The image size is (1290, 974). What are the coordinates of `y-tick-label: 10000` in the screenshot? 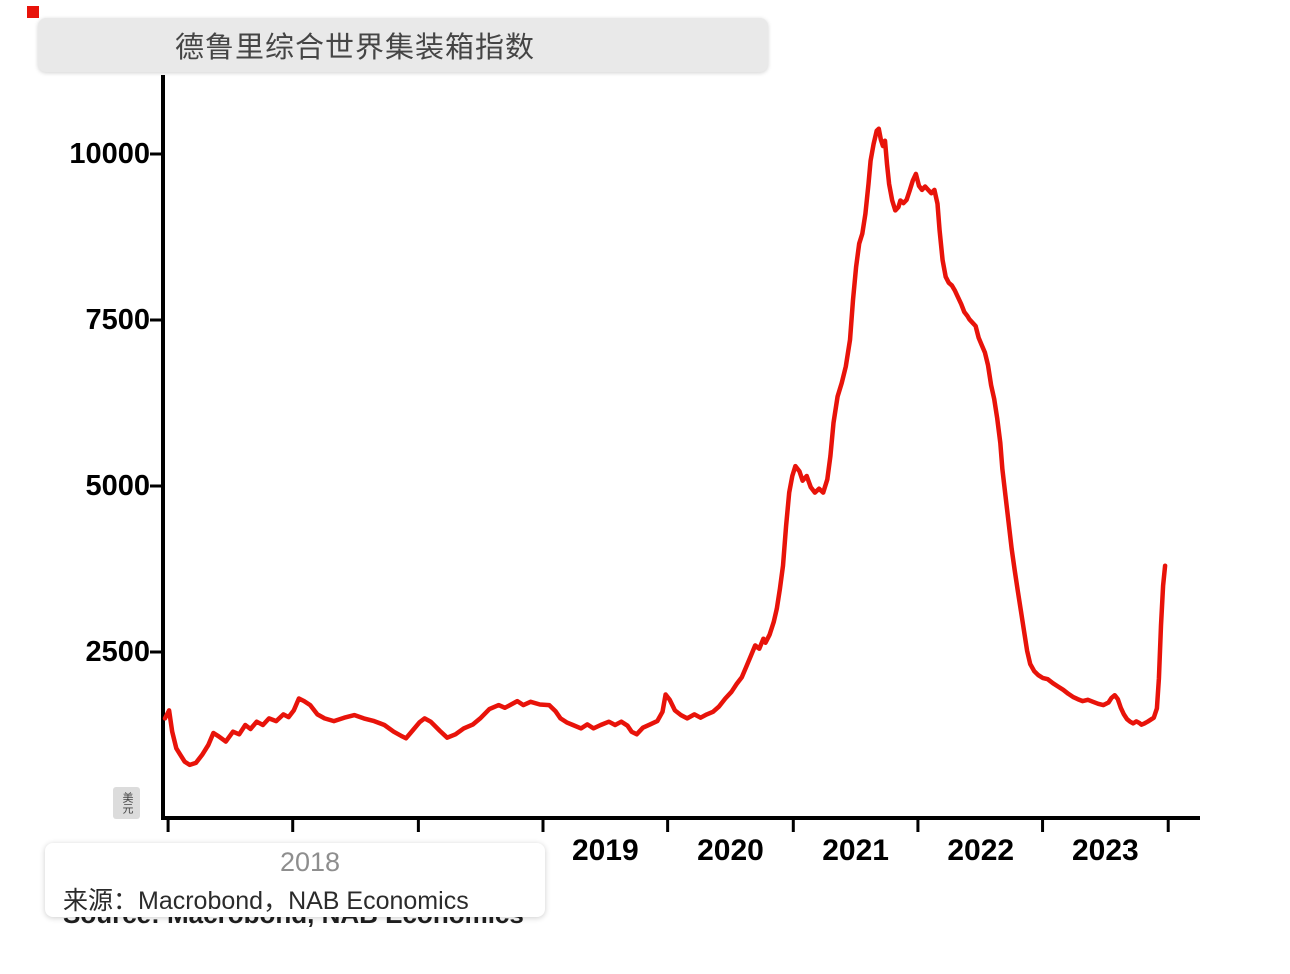 It's located at (109, 154).